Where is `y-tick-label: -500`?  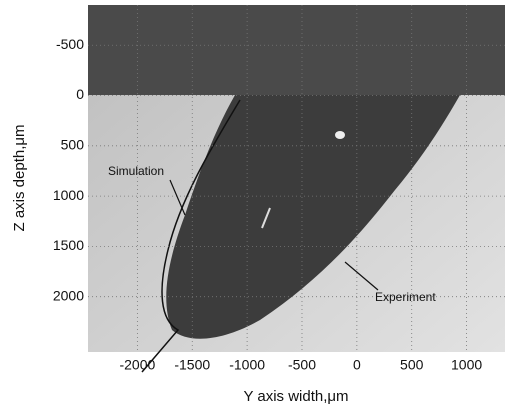 y-tick-label: -500 is located at coordinates (70, 44).